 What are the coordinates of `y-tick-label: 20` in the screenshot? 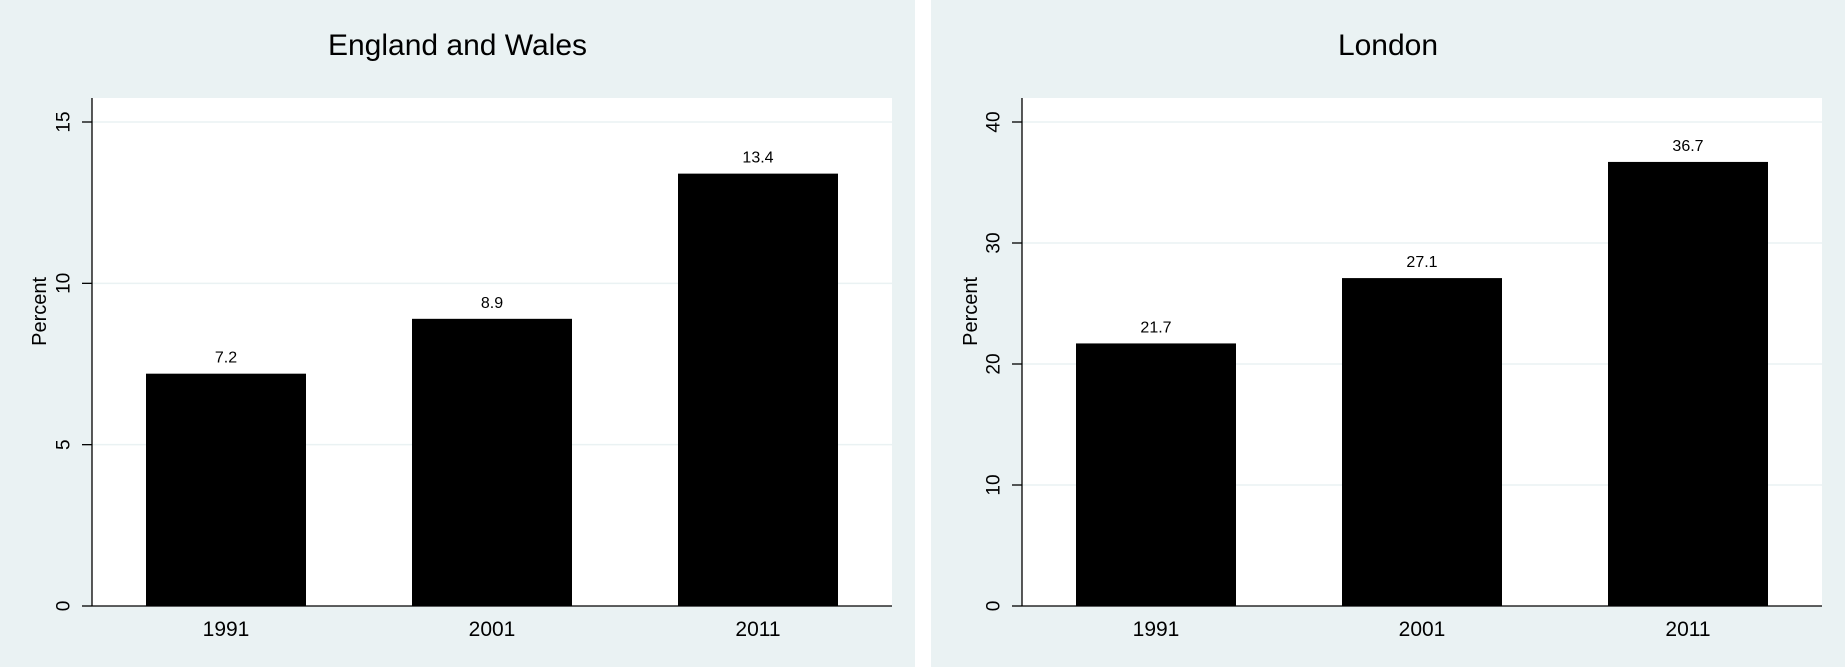 It's located at (994, 363).